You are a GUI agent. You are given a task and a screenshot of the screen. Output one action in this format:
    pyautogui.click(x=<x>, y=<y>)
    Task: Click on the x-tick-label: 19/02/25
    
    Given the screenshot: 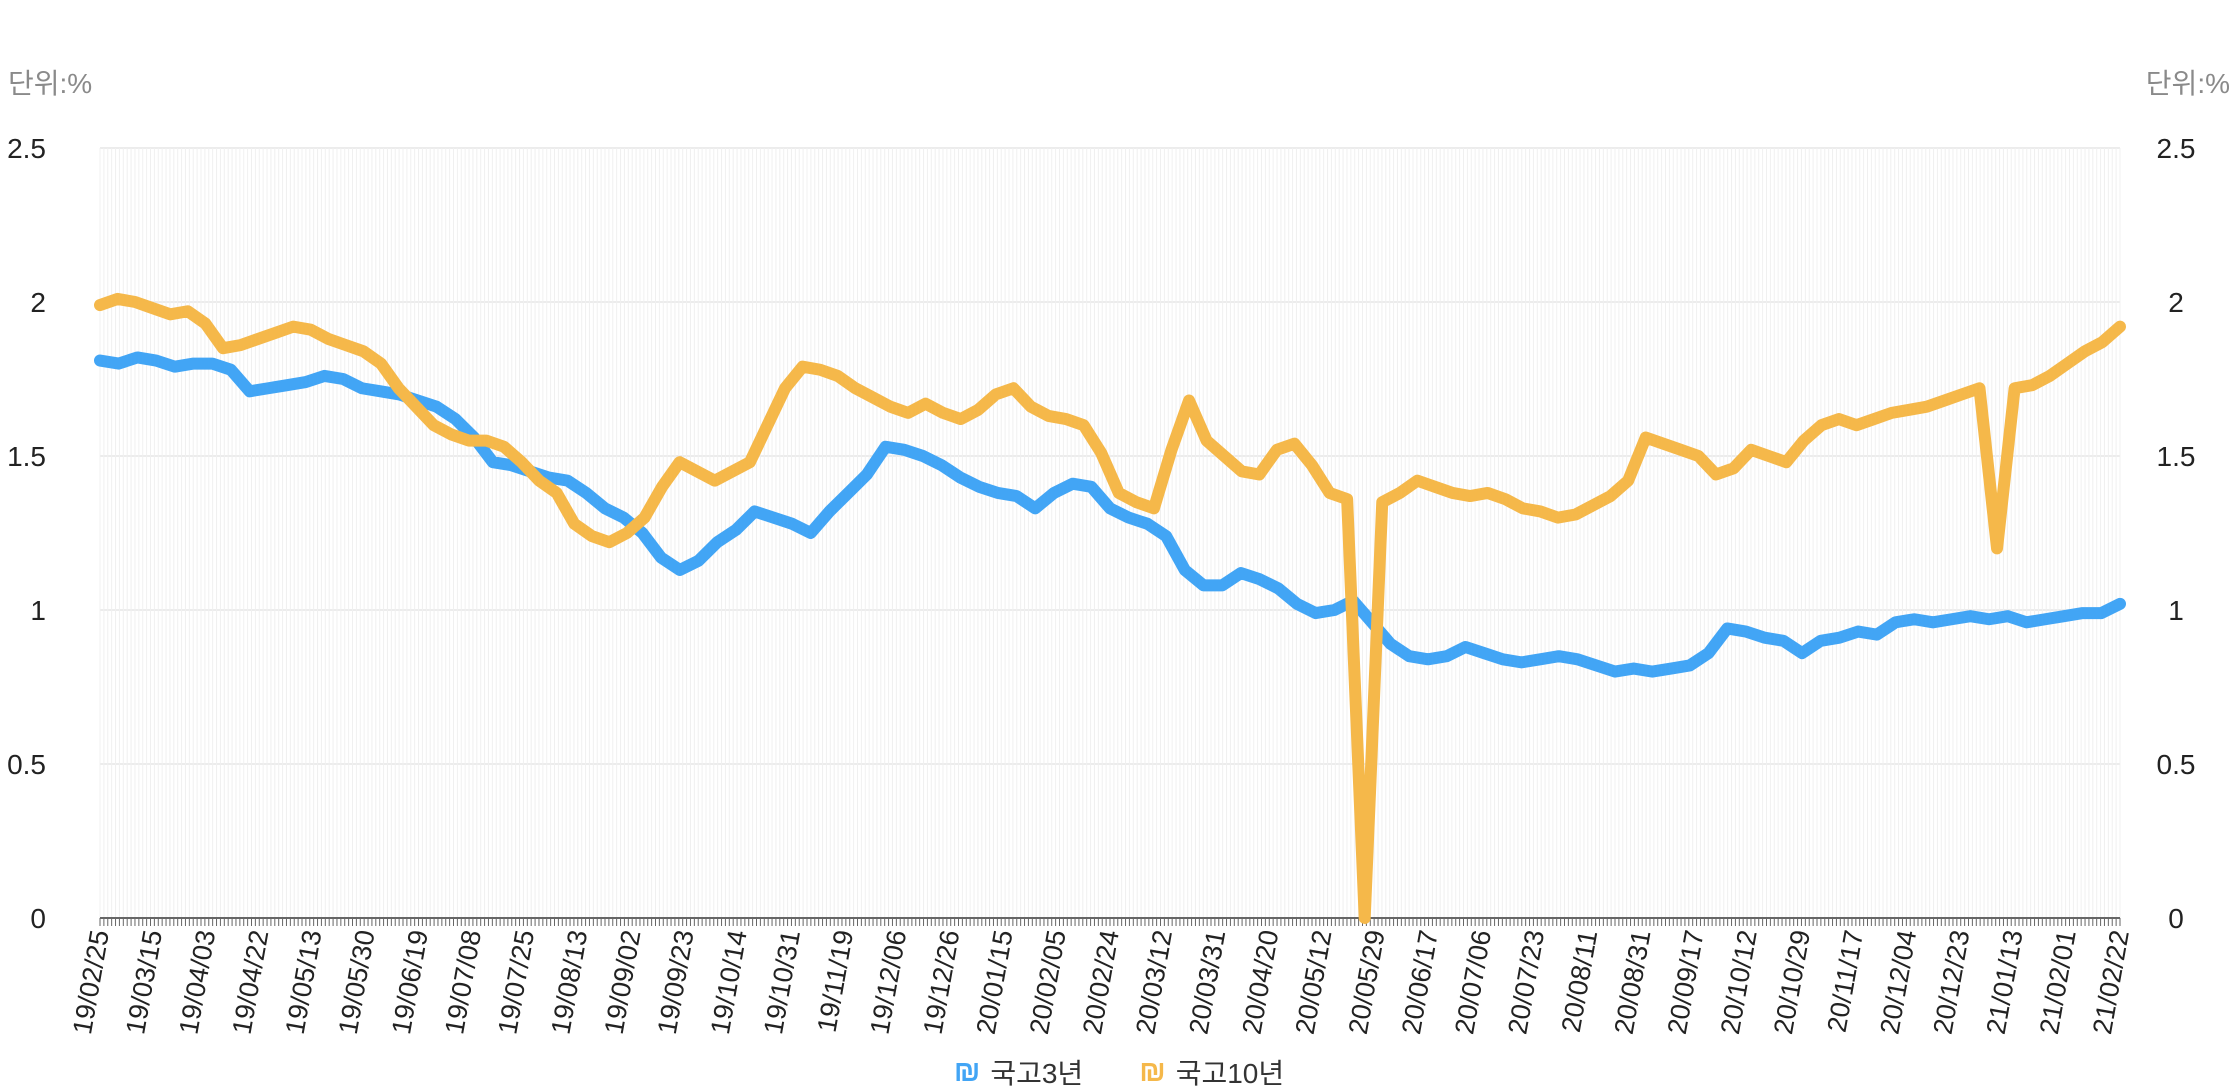 What is the action you would take?
    pyautogui.click(x=91, y=982)
    